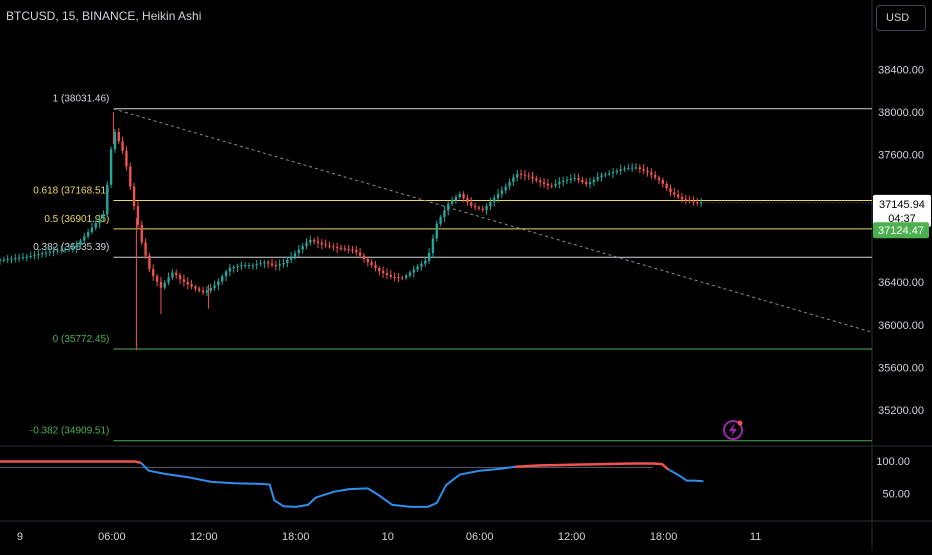  I want to click on fib-level-label: -0.382 (34909.51), so click(70, 431).